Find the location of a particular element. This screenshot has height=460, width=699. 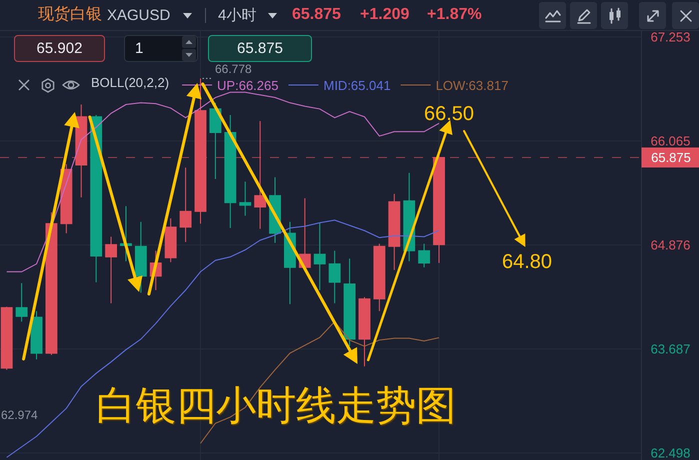

y-tick-label: 66.065 is located at coordinates (670, 140).